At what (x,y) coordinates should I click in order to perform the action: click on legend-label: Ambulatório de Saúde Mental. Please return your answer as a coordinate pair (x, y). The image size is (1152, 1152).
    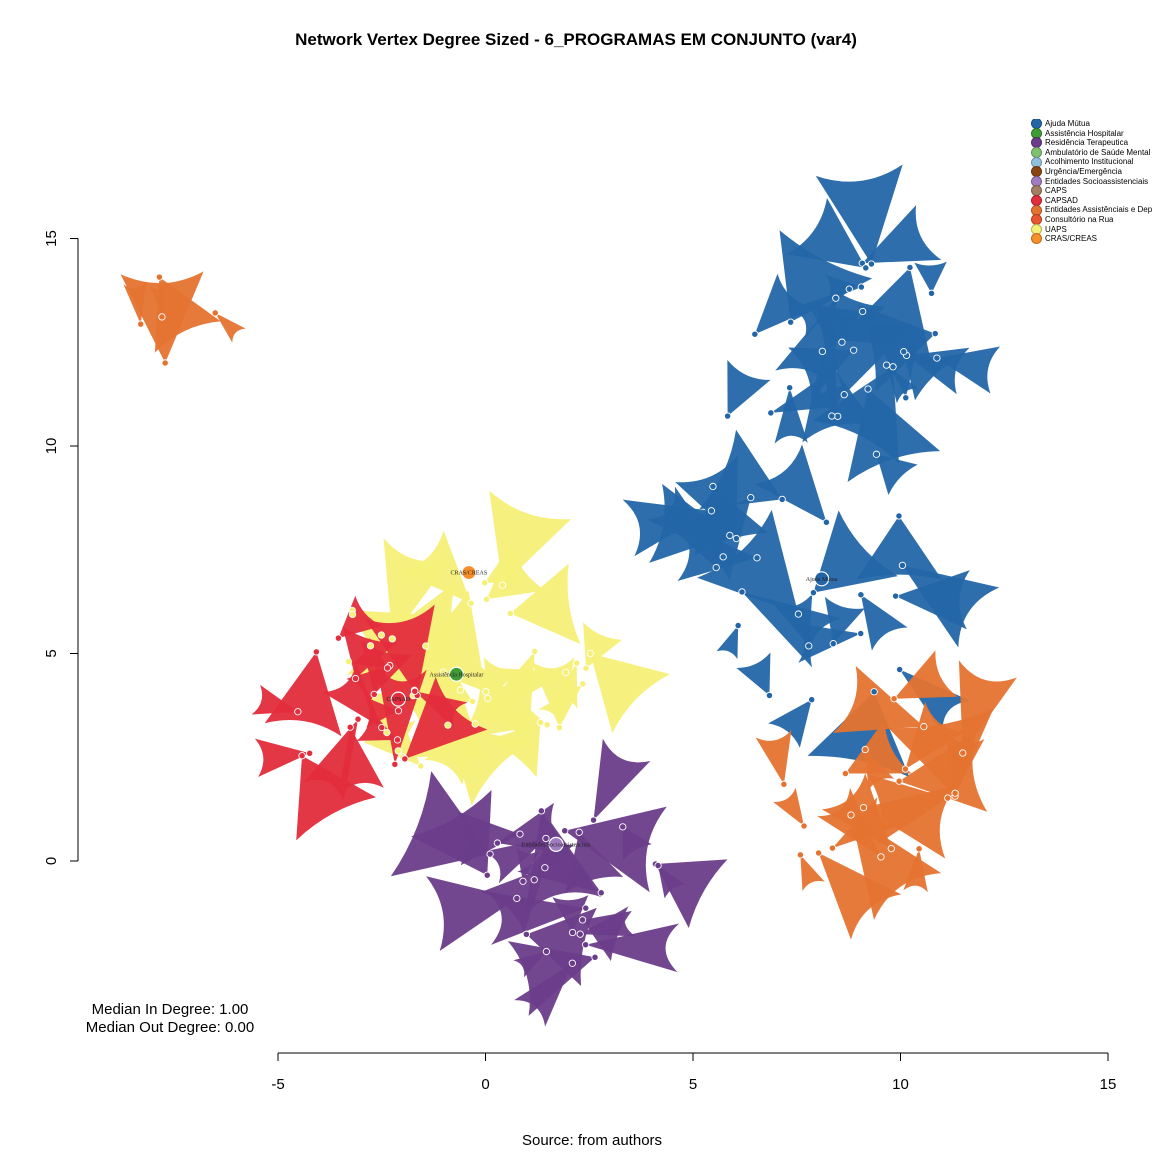
    Looking at the image, I should click on (1098, 152).